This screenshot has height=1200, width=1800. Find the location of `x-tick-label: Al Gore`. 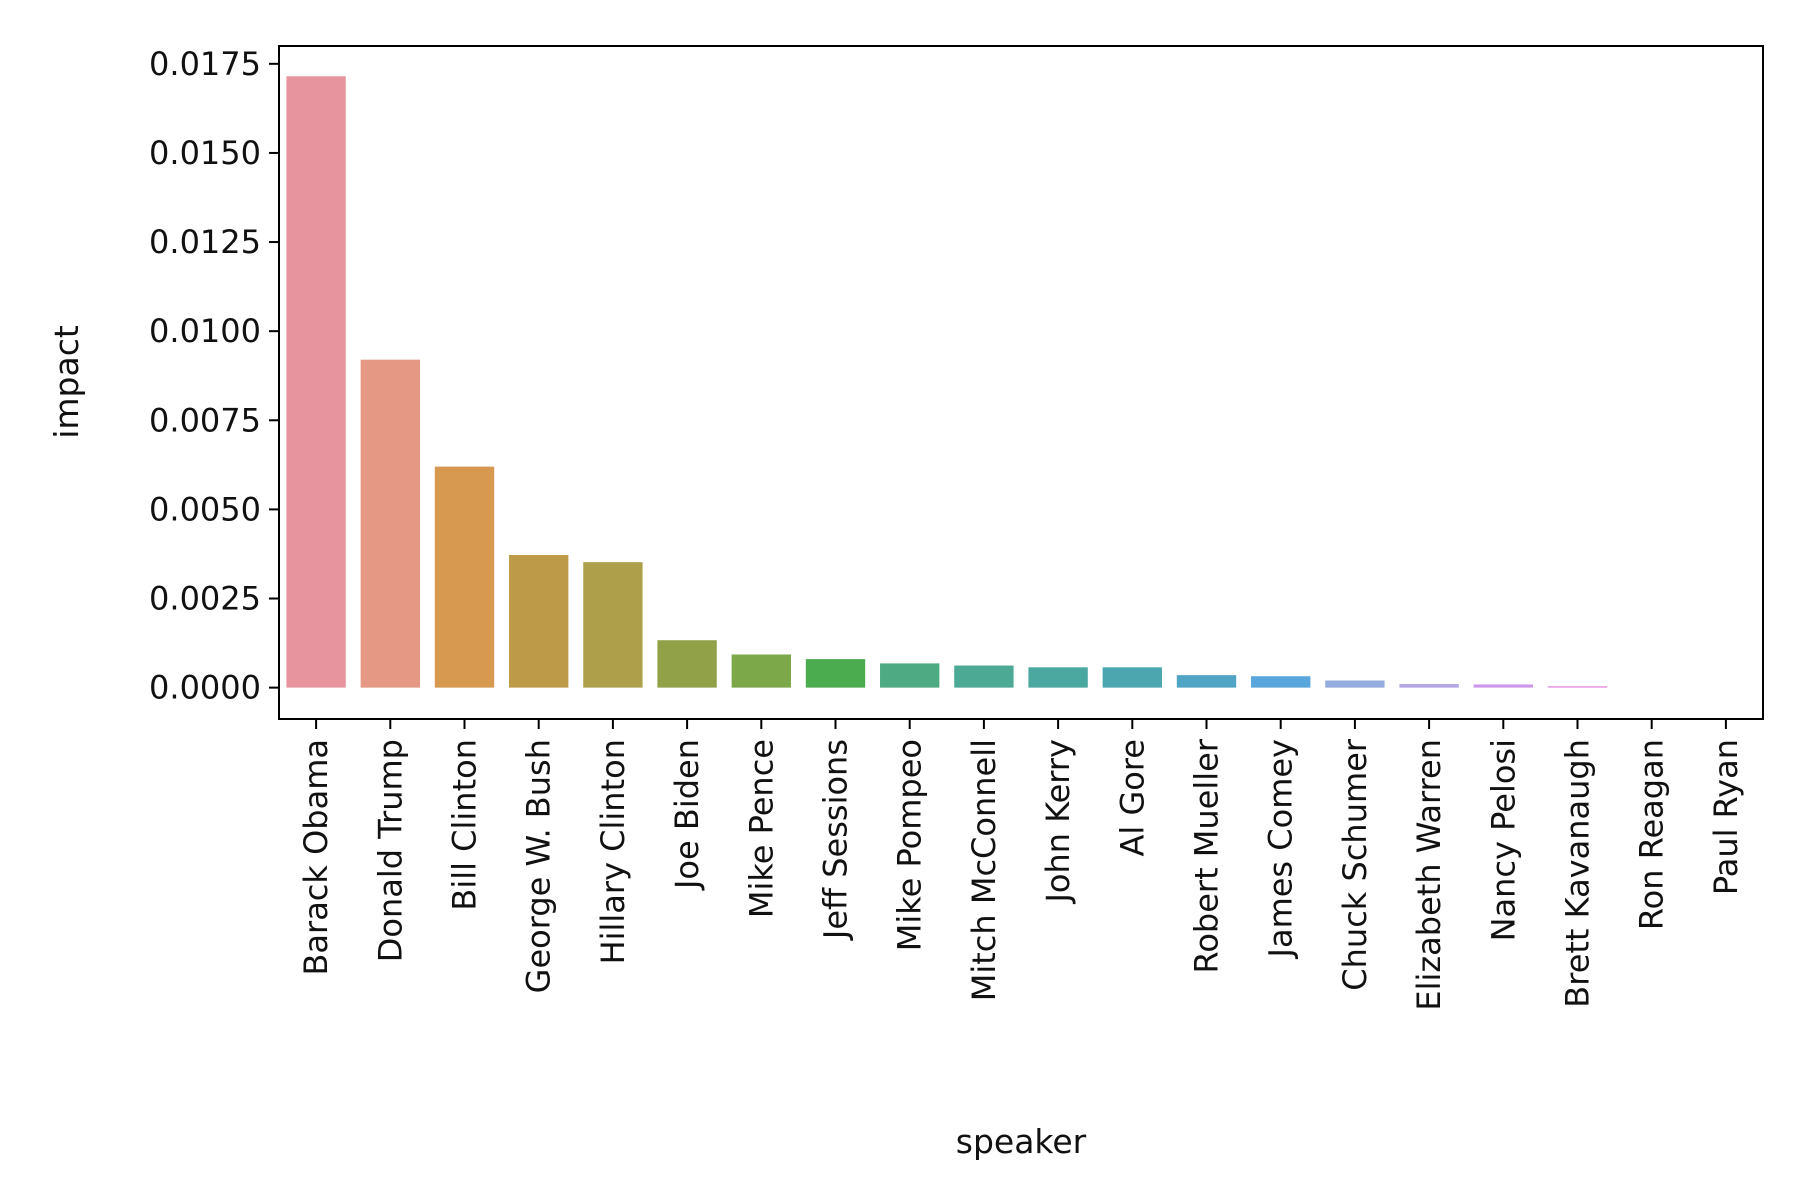

x-tick-label: Al Gore is located at coordinates (1132, 797).